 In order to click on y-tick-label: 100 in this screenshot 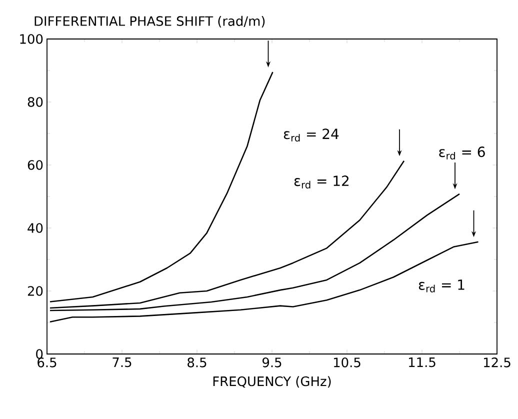, I will do `click(31, 39)`.